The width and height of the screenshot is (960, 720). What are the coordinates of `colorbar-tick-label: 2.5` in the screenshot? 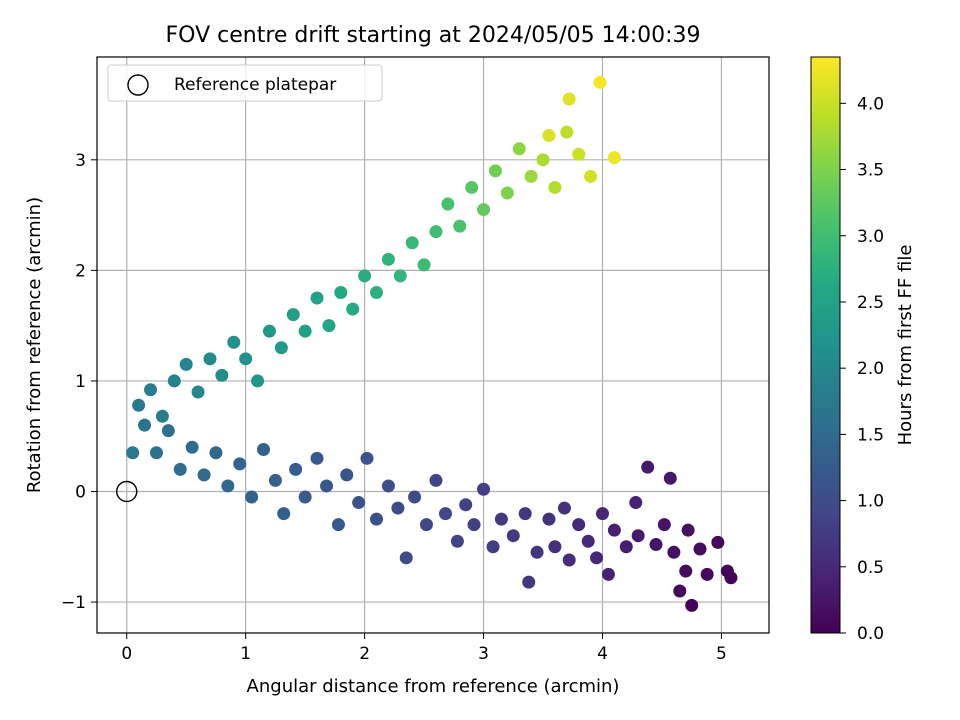 It's located at (870, 303).